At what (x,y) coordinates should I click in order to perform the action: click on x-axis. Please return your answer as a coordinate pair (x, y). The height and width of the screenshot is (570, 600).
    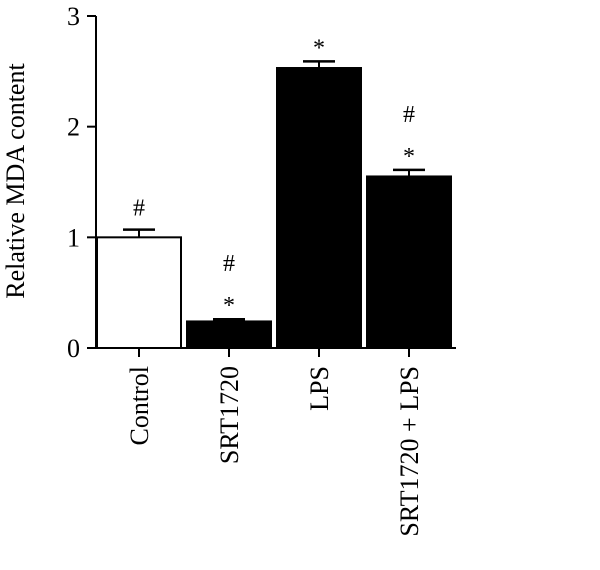
    Looking at the image, I should click on (275, 352).